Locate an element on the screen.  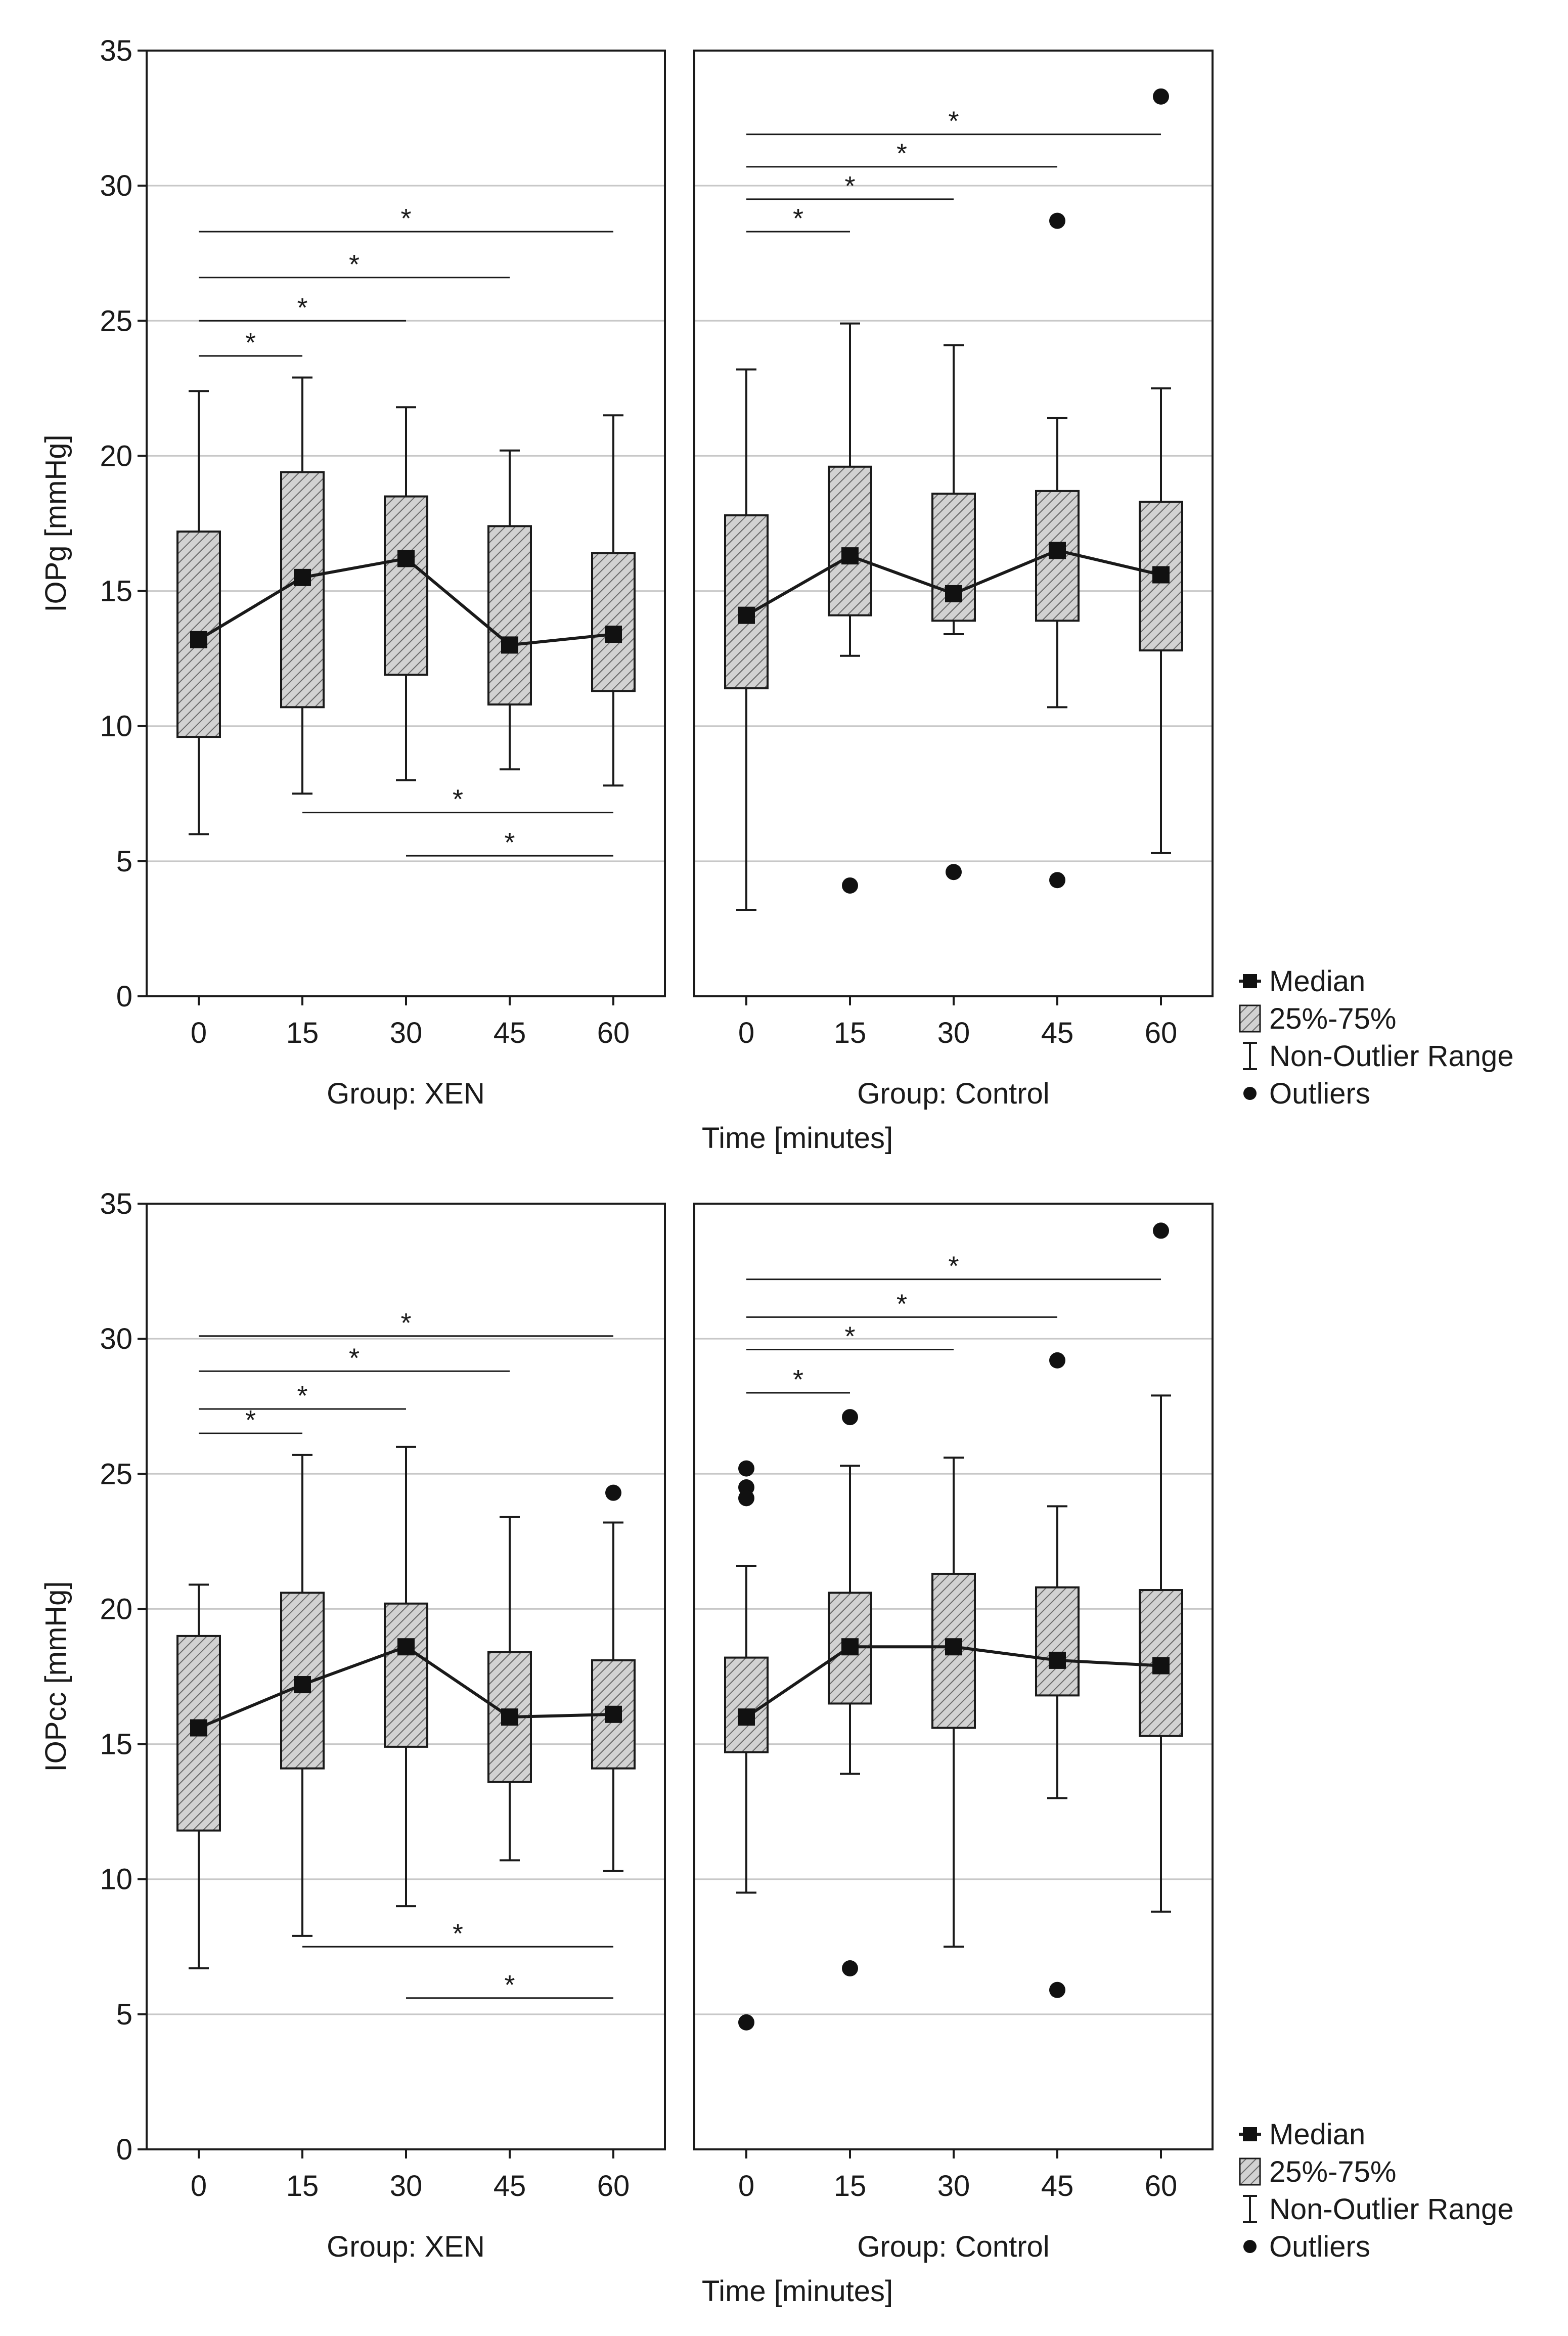
y-tick-label: 35 is located at coordinates (116, 51).